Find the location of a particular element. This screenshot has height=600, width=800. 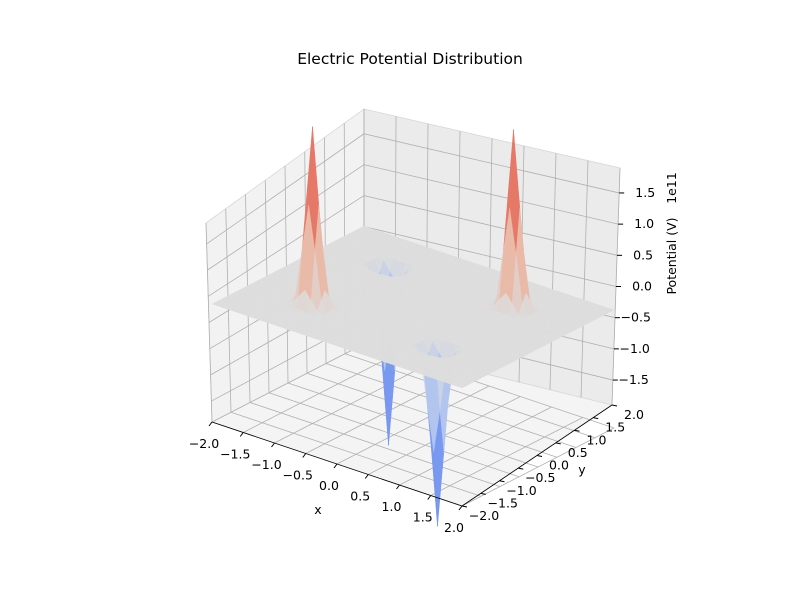

x-tick-label: 0.5 is located at coordinates (360, 496).